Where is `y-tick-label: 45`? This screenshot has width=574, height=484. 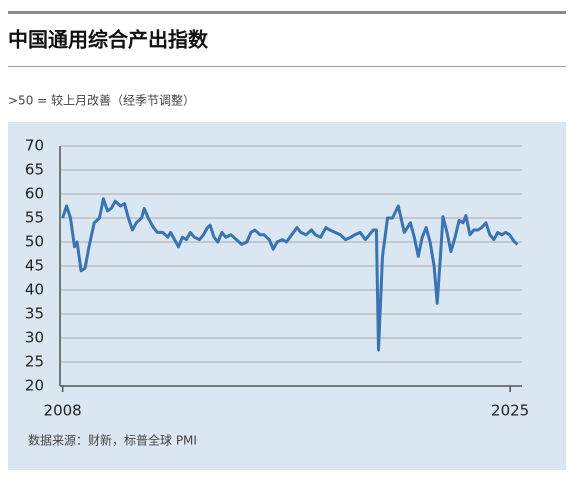
y-tick-label: 45 is located at coordinates (34, 266).